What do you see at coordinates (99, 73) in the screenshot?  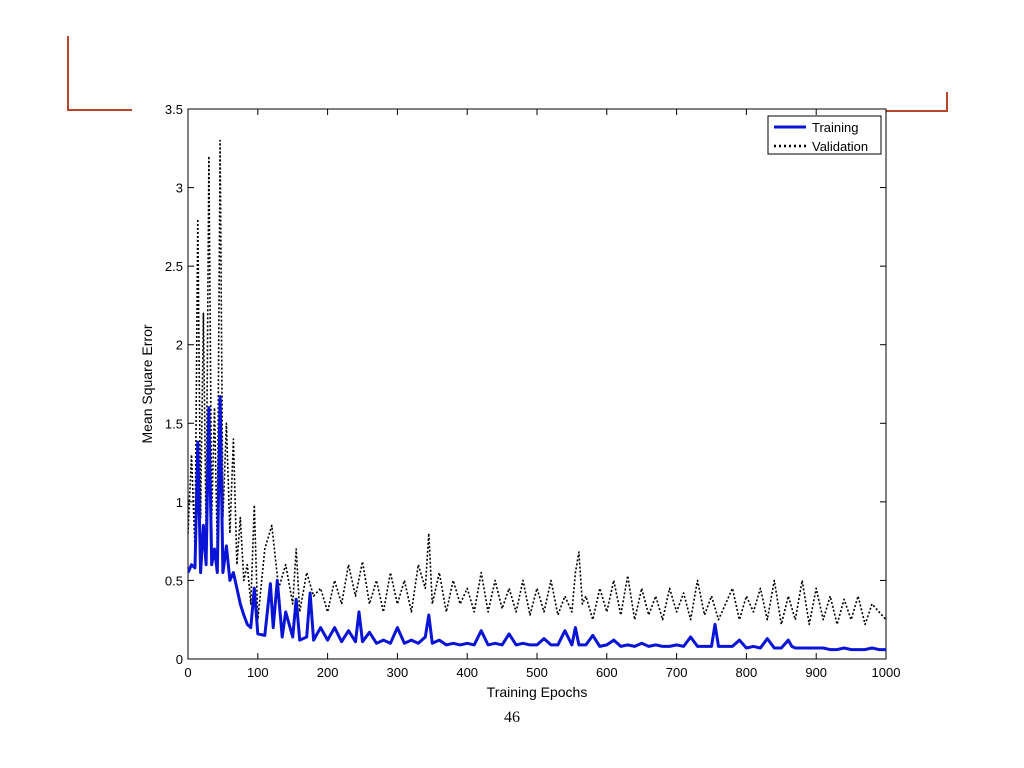 I see `slide-corner-top-left` at bounding box center [99, 73].